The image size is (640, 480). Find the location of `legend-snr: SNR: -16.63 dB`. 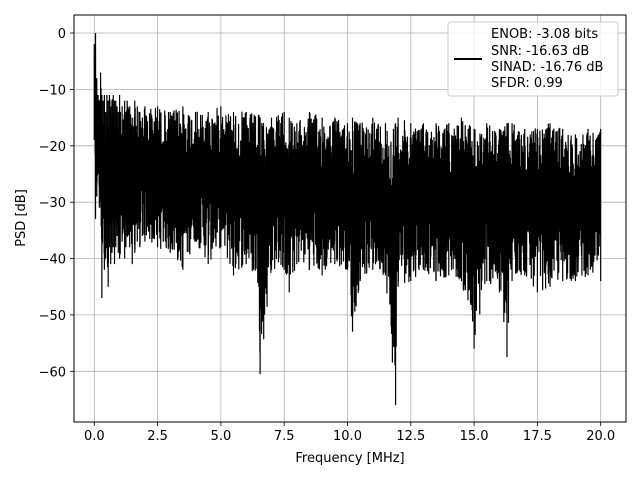

legend-snr: SNR: -16.63 dB is located at coordinates (540, 51).